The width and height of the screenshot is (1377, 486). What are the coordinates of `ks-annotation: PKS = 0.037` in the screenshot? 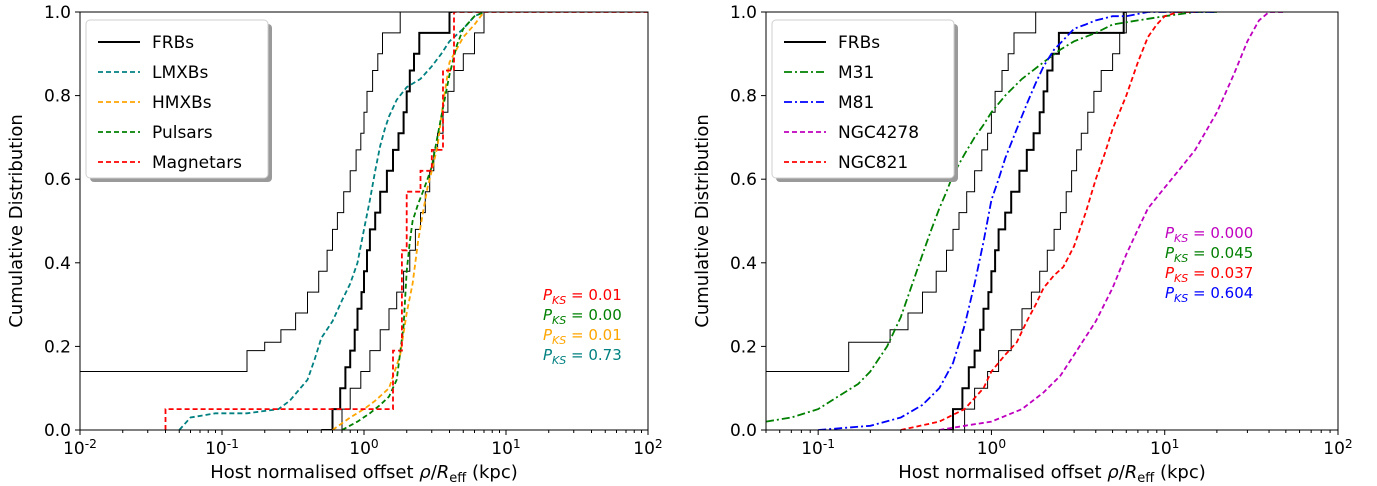 It's located at (1209, 274).